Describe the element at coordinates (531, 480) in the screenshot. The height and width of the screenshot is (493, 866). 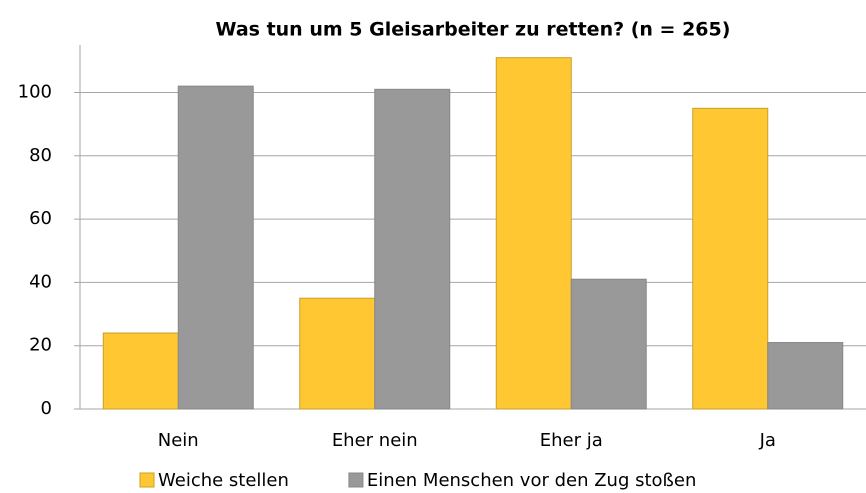
I see `legend-label: Einen Menschen vor den Zug stoßen` at that location.